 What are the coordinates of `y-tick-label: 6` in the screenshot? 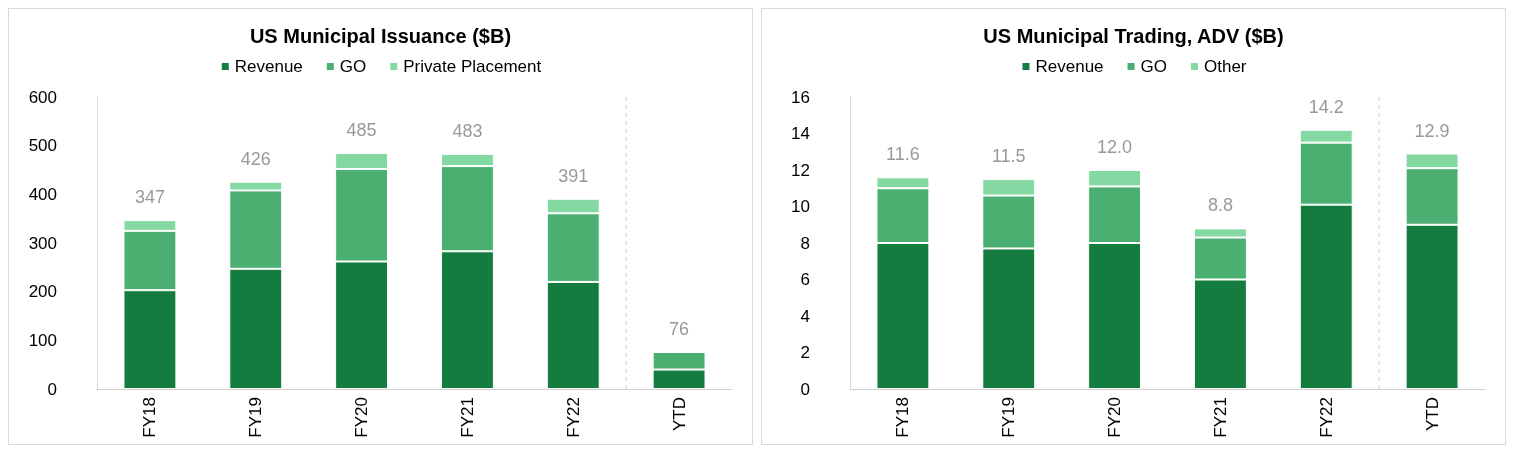 It's located at (805, 279).